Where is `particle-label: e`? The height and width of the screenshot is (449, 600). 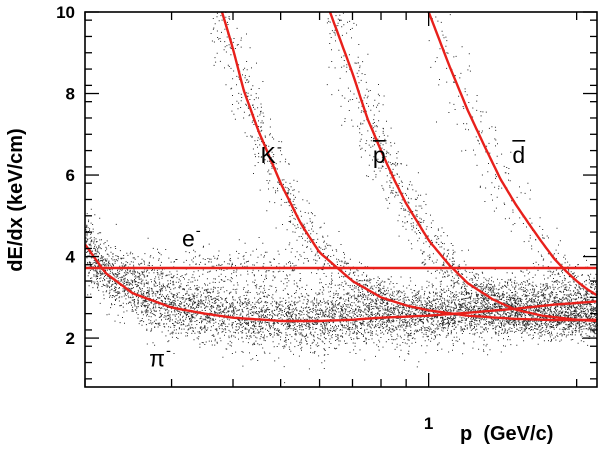 particle-label: e is located at coordinates (188, 238).